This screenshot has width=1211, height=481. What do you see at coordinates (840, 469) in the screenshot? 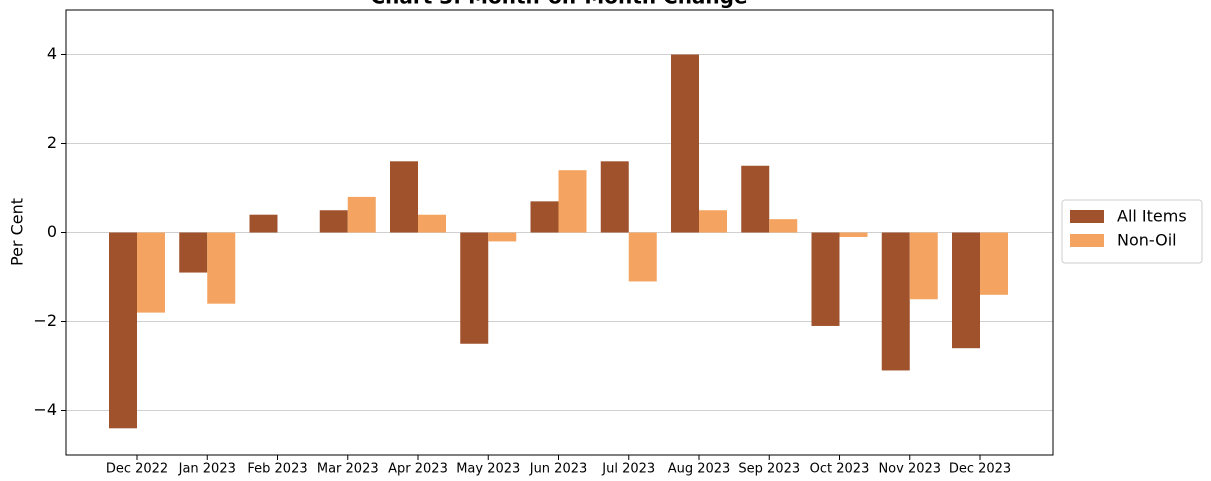
I see `x-tick-label: Oct 2023` at bounding box center [840, 469].